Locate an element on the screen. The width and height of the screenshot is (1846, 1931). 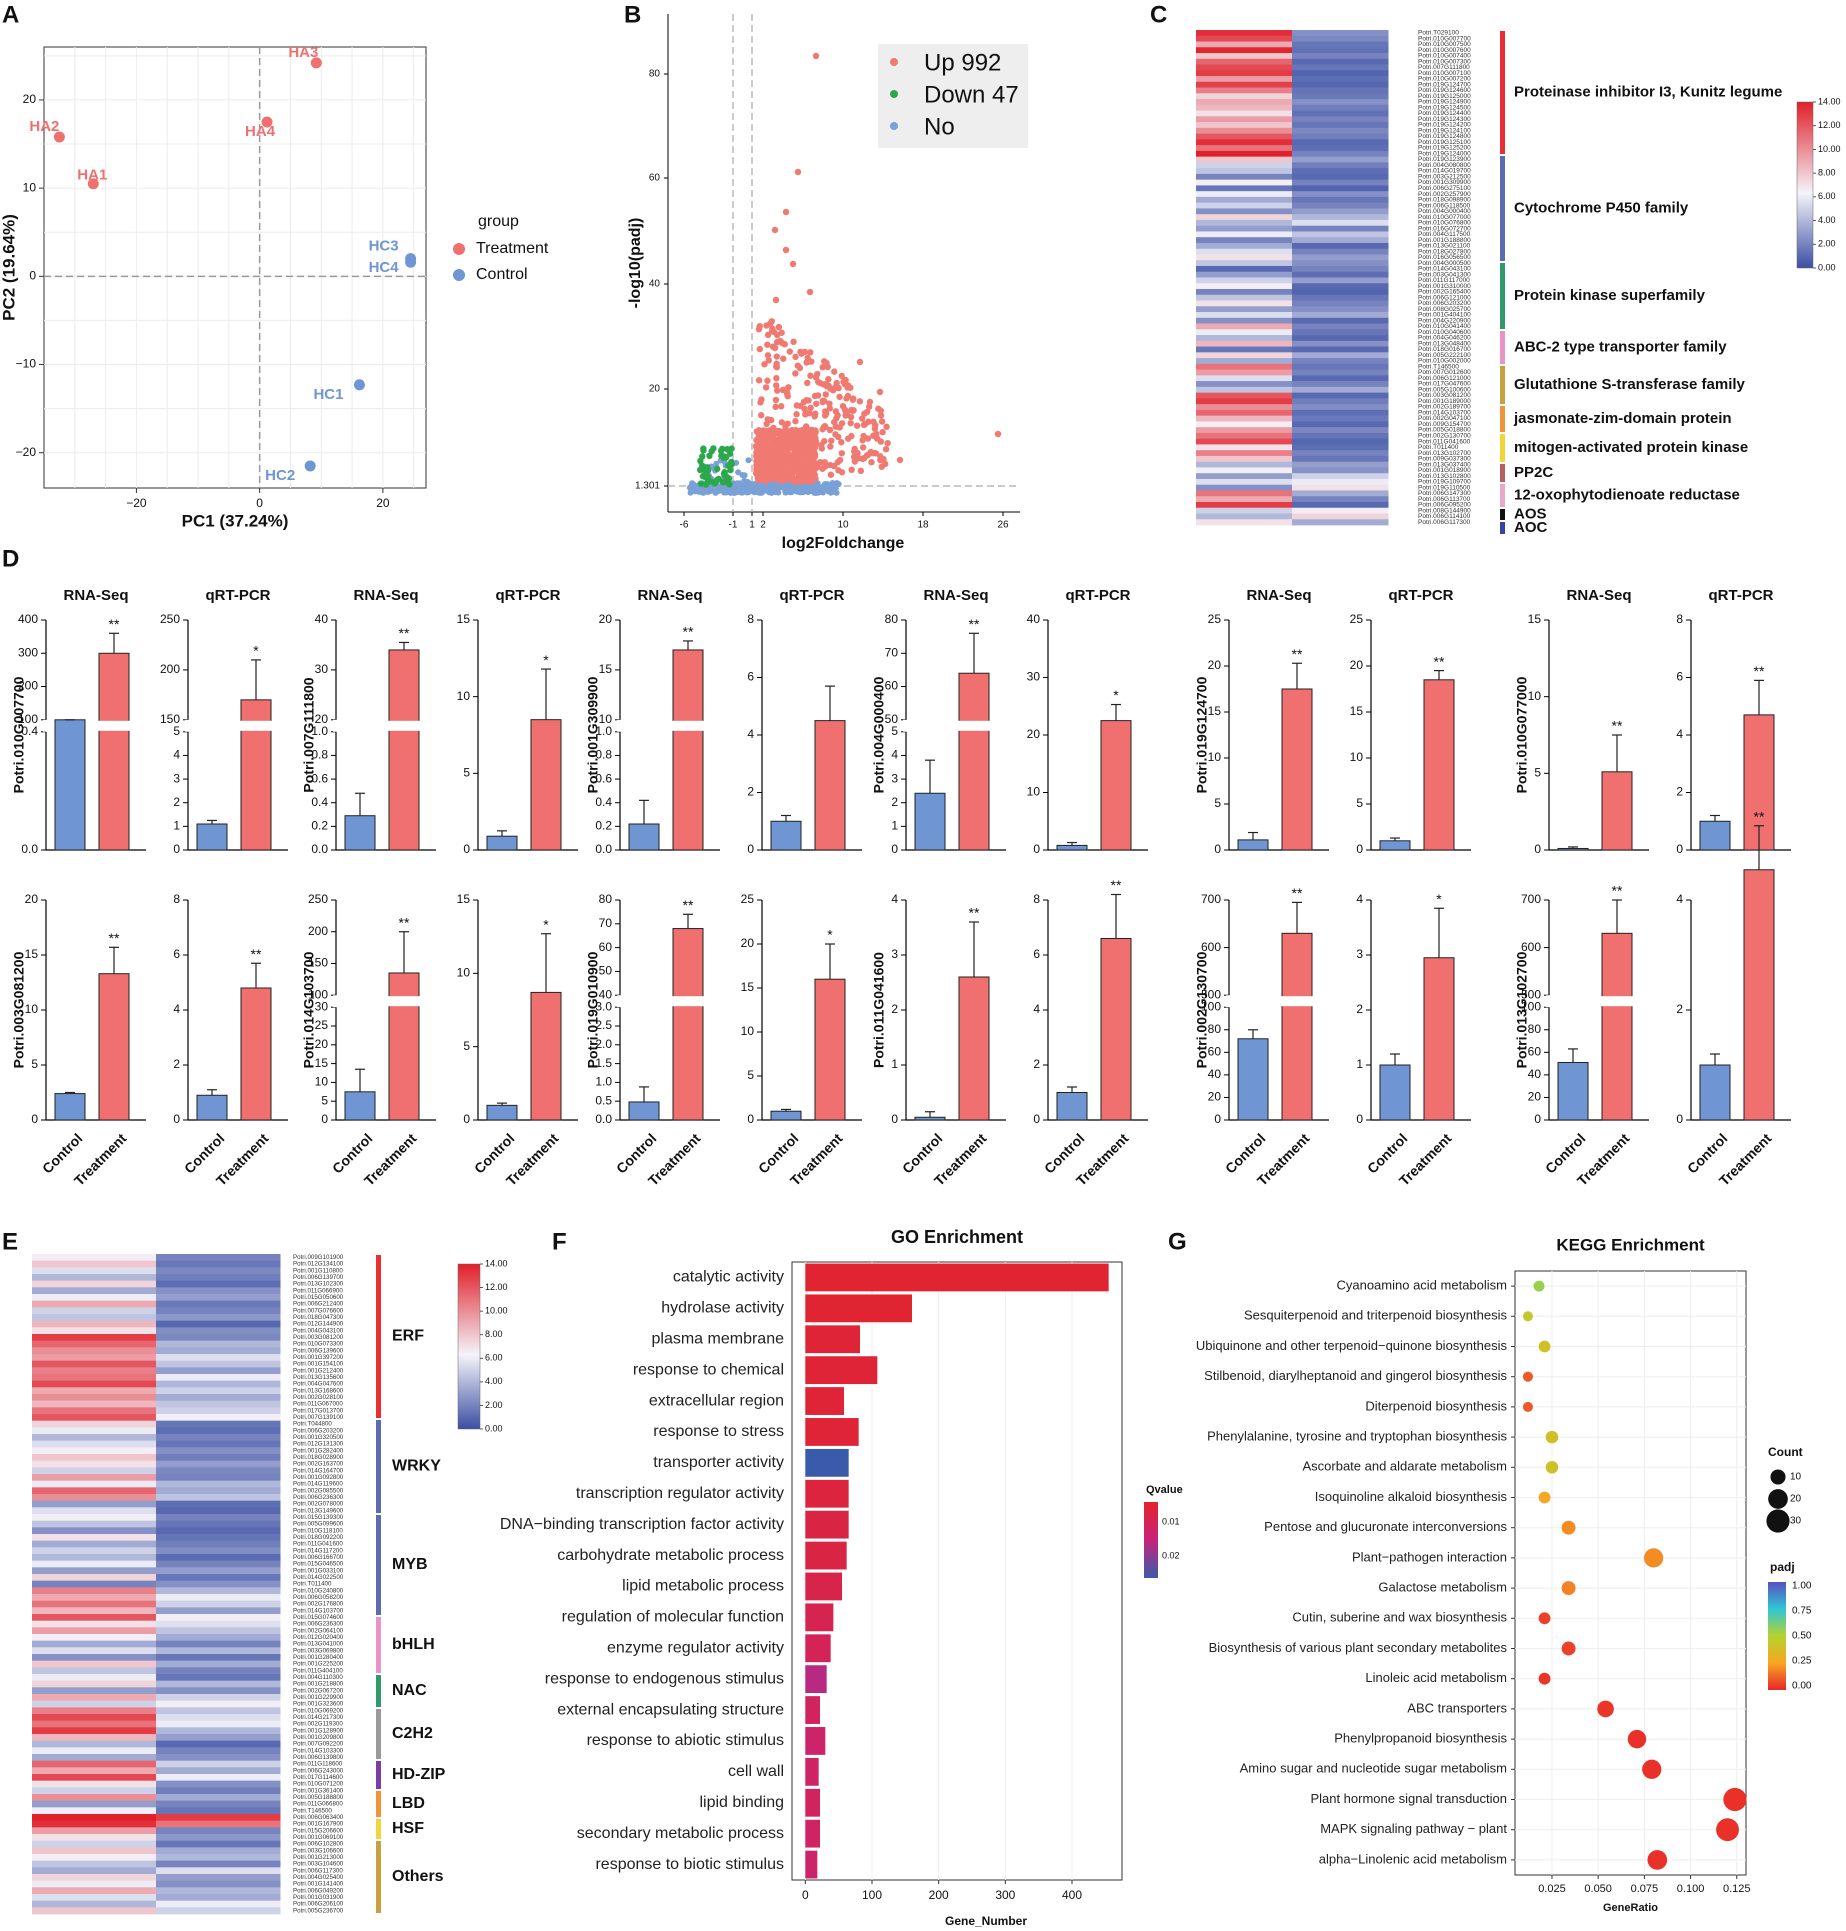
category-label: WRKY is located at coordinates (416, 1466).